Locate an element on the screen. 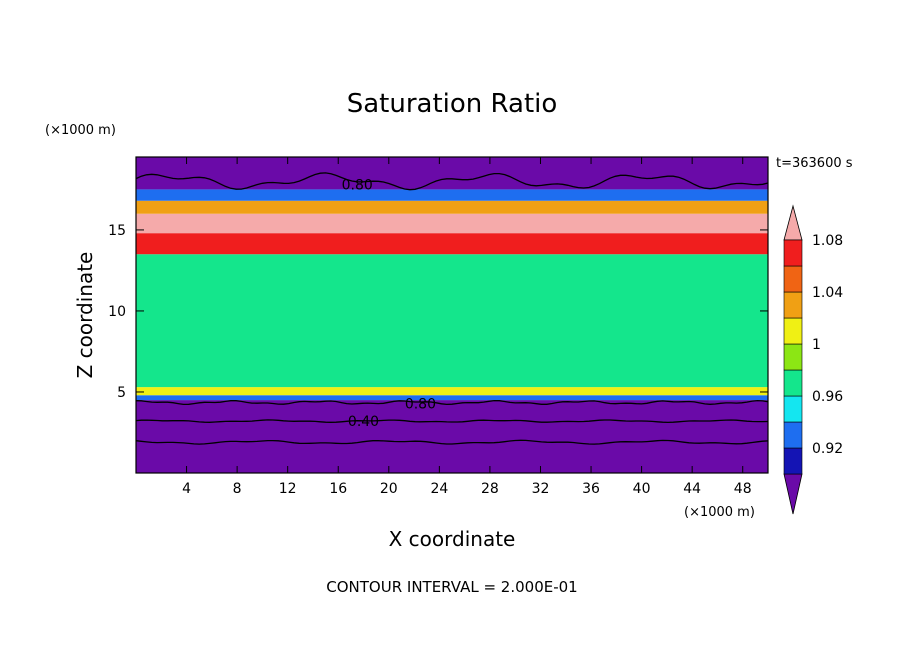 Image resolution: width=904 pixels, height=654 pixels. x-tick-label-0: 4 is located at coordinates (186, 489).